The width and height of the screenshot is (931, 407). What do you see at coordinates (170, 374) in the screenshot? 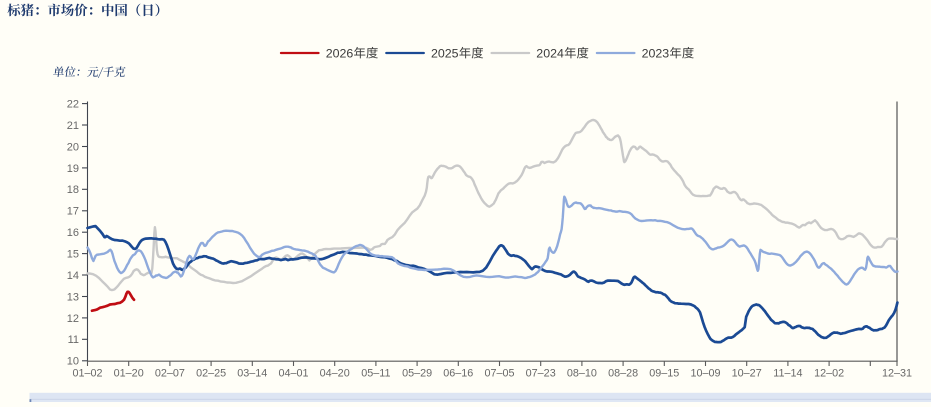
I see `svg-text: 02‒07` at bounding box center [170, 374].